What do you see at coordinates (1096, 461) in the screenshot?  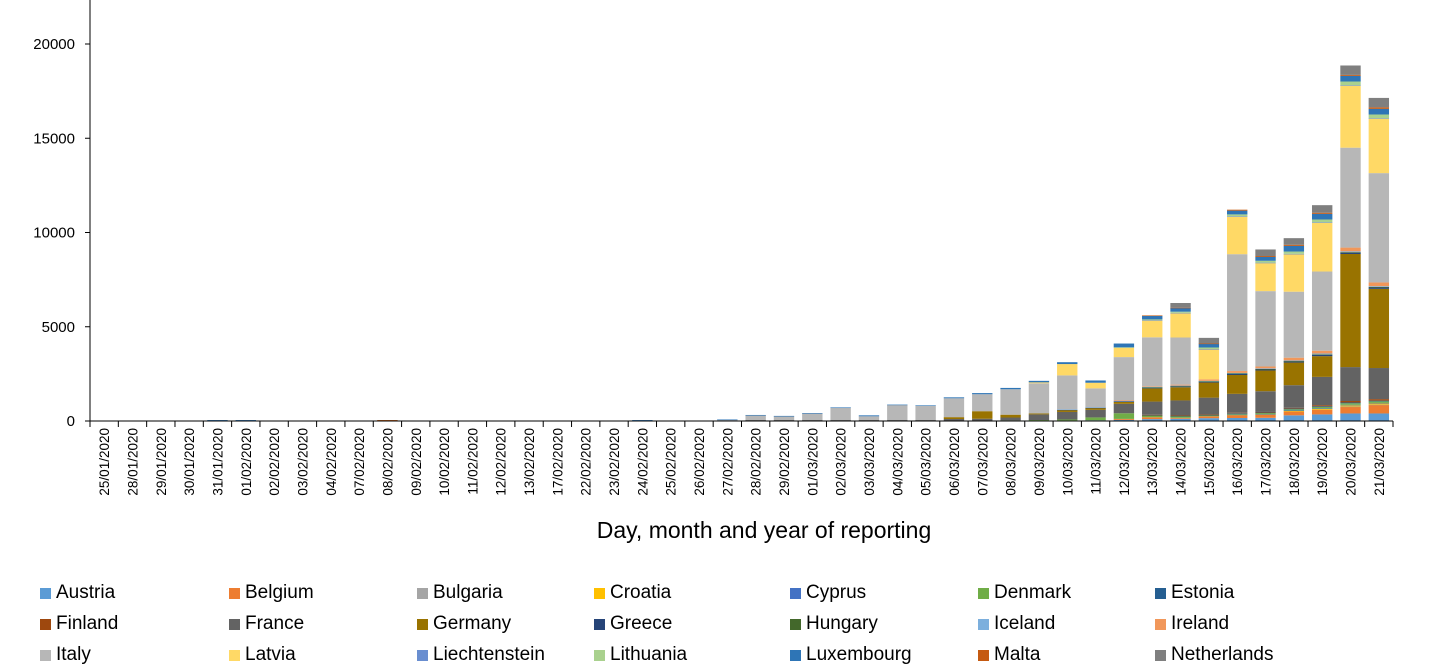 I see `x-tick-label: 11/03/2020` at bounding box center [1096, 461].